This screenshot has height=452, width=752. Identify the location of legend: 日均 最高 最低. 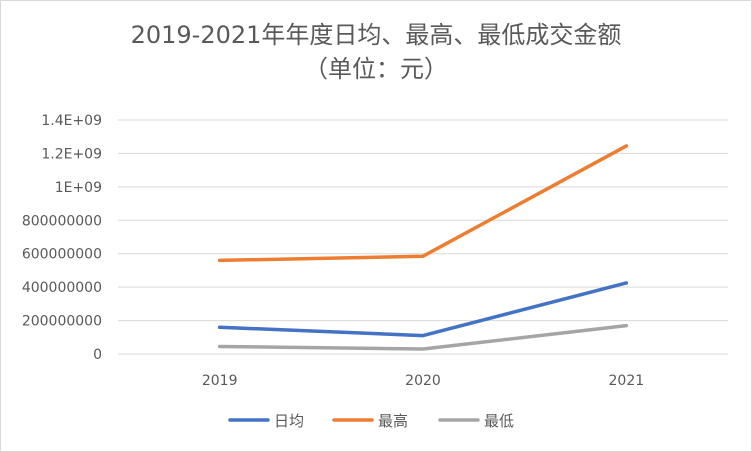
(371, 421).